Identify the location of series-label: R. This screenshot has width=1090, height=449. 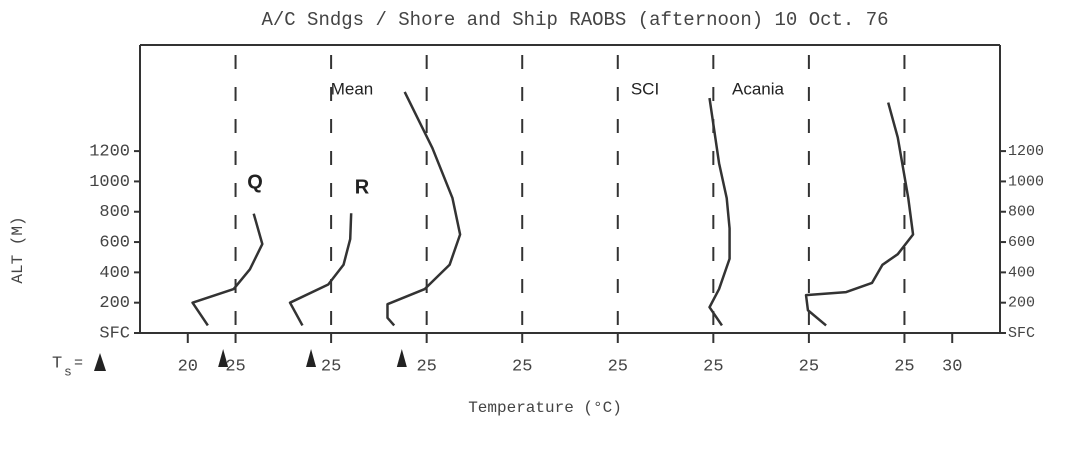
(362, 187).